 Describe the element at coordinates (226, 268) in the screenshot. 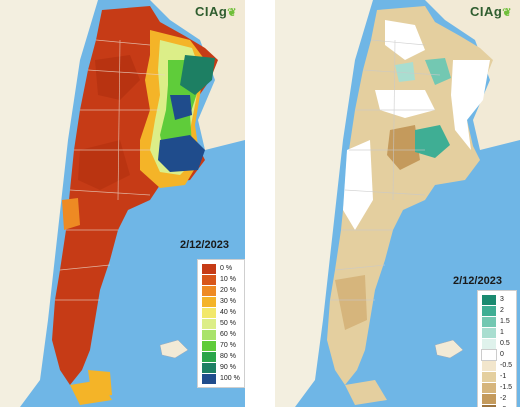

I see `legend-label: 0 %` at that location.